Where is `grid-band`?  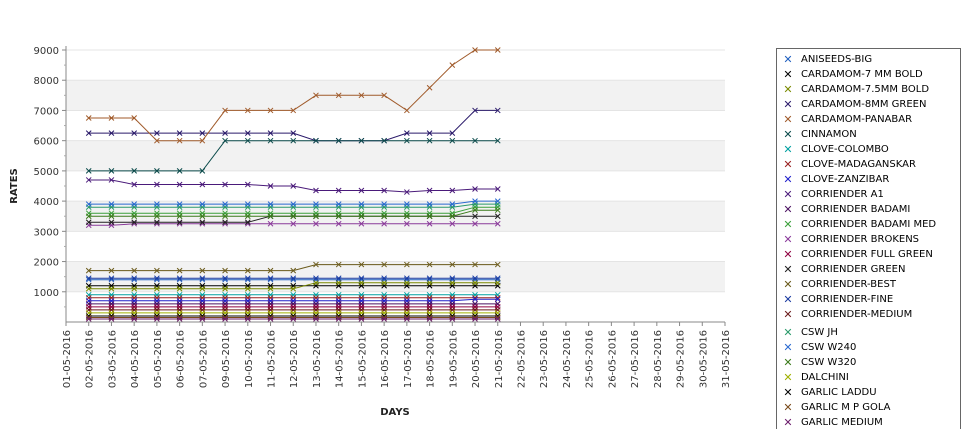
grid-band is located at coordinates (395, 276).